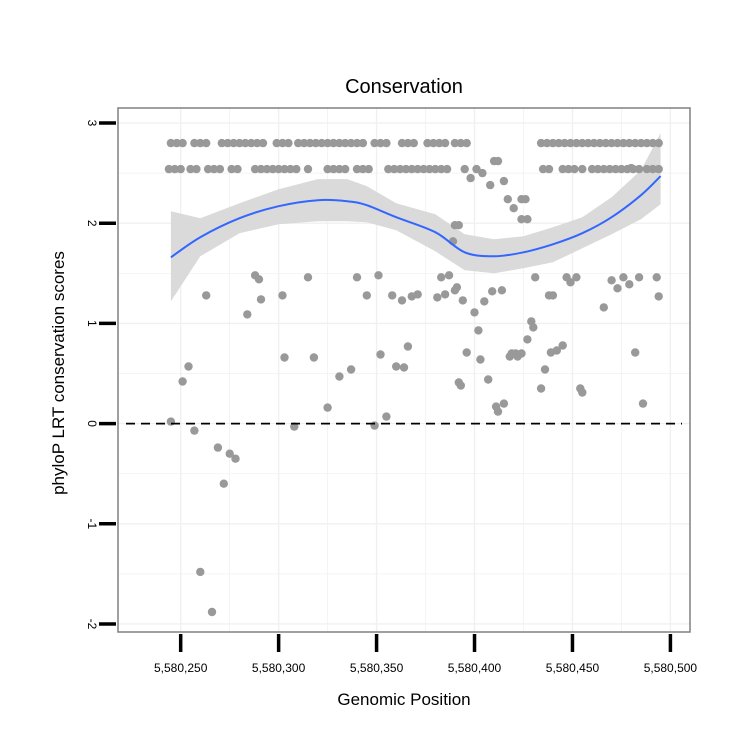 This screenshot has height=750, width=750. Describe the element at coordinates (58, 373) in the screenshot. I see `y-axis-label: phyloP LRT conservation scores` at that location.